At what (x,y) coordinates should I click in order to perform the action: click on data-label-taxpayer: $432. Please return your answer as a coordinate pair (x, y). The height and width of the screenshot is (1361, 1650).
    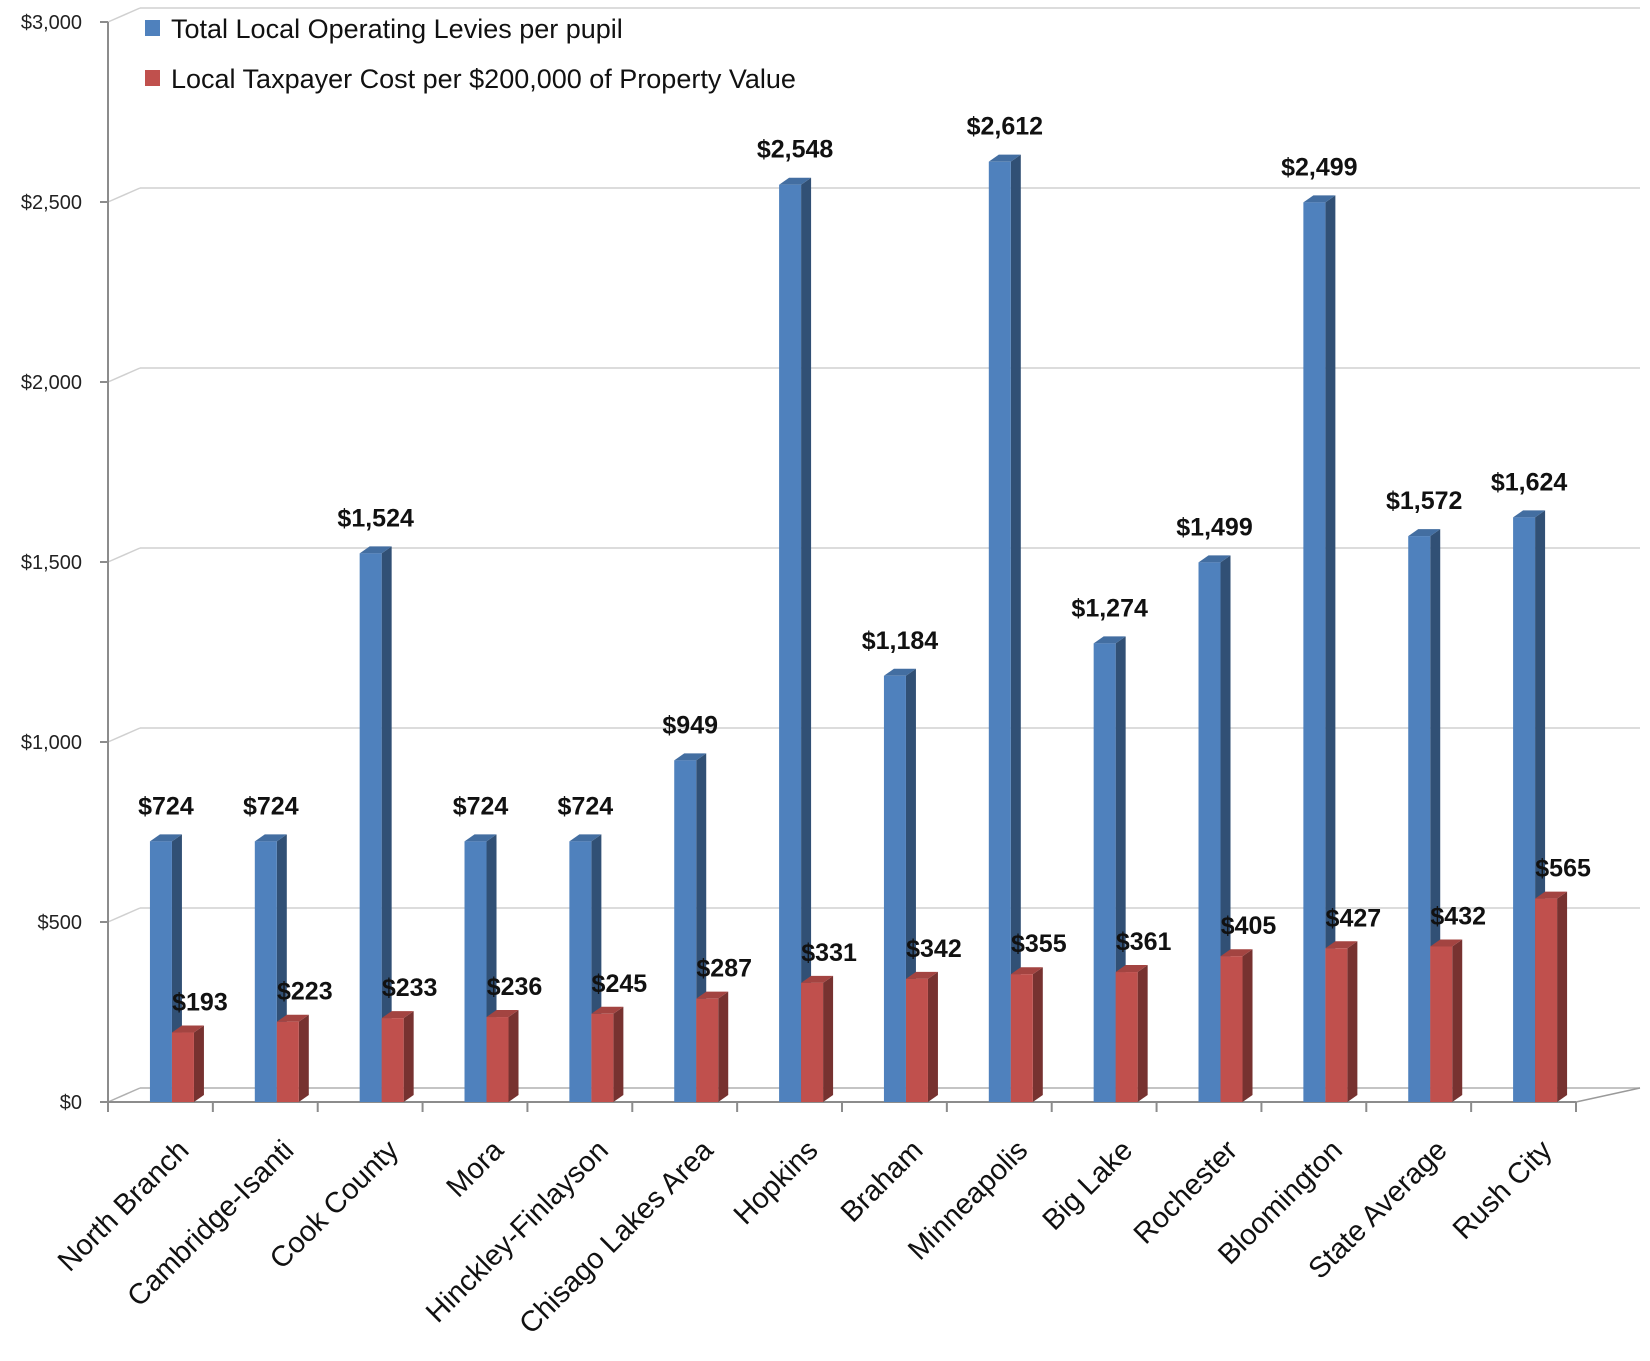
    Looking at the image, I should click on (1458, 916).